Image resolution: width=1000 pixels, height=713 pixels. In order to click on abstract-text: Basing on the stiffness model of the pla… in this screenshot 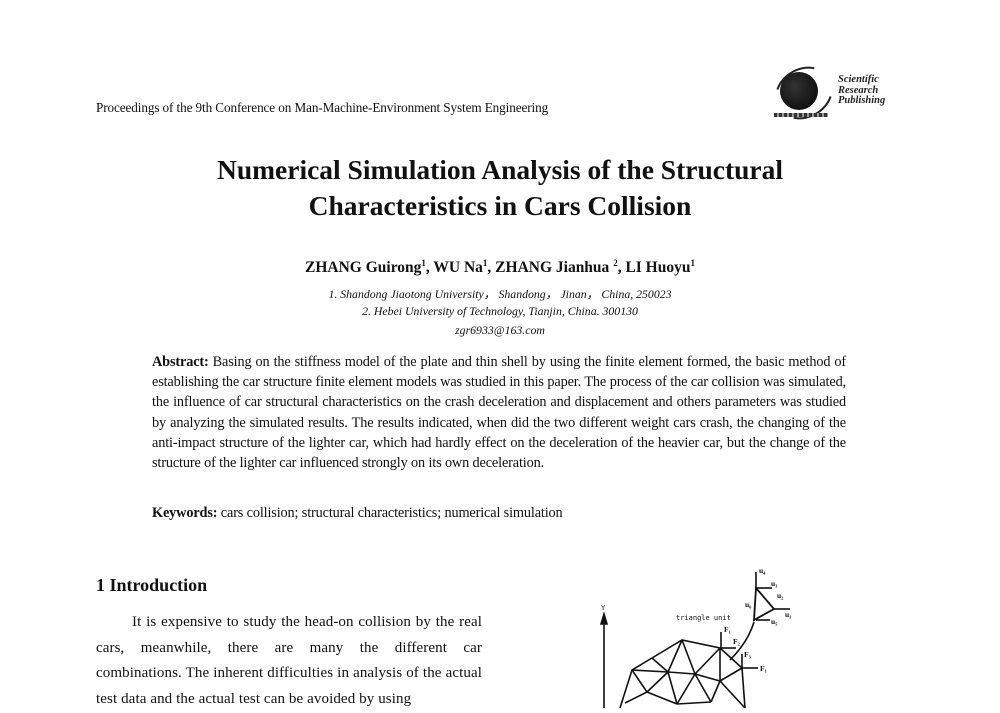, I will do `click(499, 413)`.